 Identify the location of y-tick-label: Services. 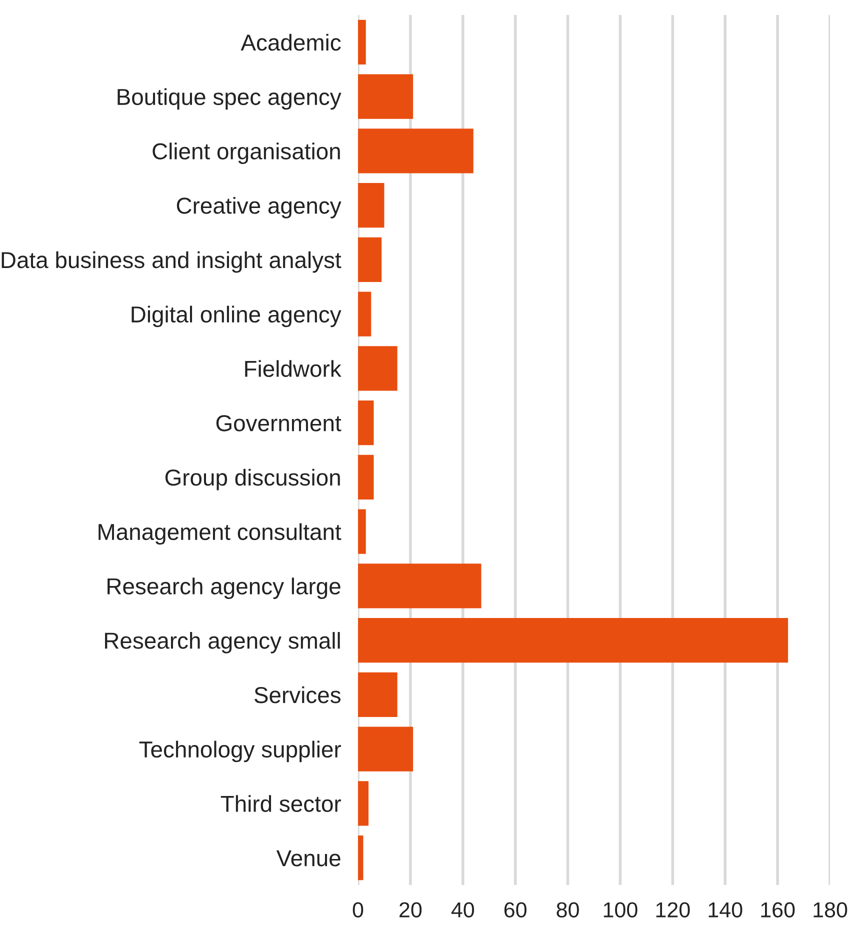
(297, 695).